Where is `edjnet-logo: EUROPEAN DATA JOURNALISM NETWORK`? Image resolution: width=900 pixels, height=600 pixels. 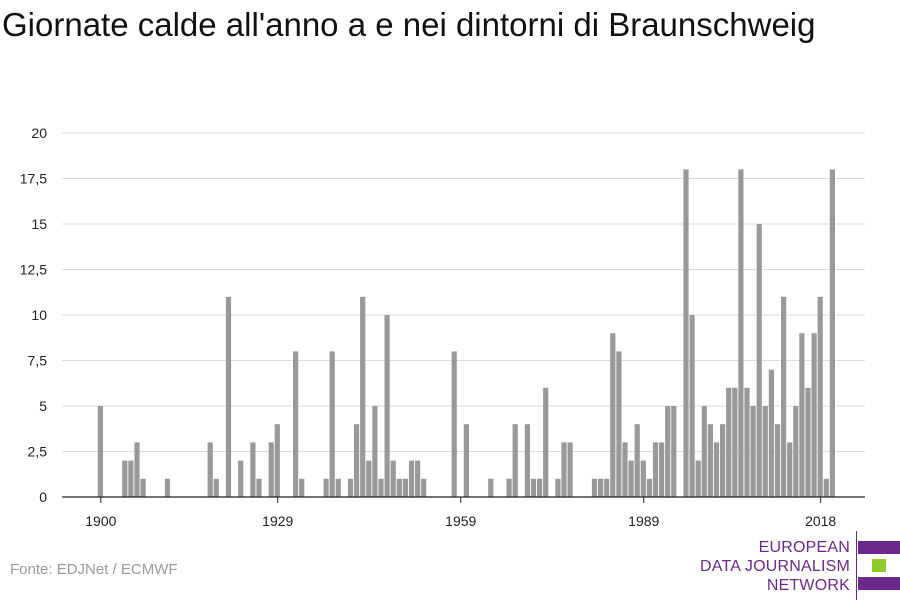 edjnet-logo: EUROPEAN DATA JOURNALISM NETWORK is located at coordinates (800, 565).